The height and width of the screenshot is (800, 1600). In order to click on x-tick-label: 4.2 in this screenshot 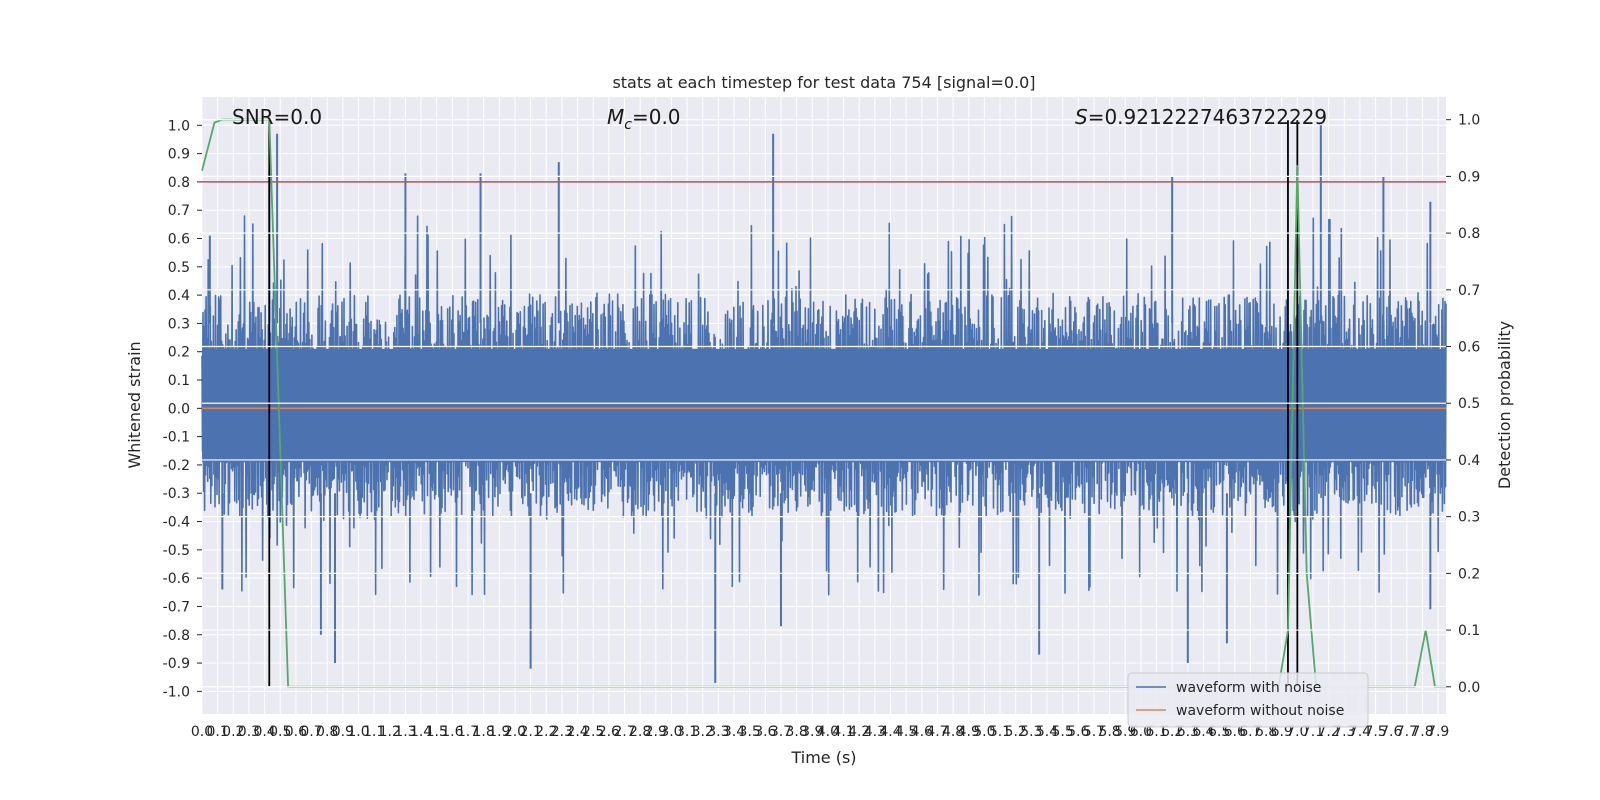, I will do `click(859, 732)`.